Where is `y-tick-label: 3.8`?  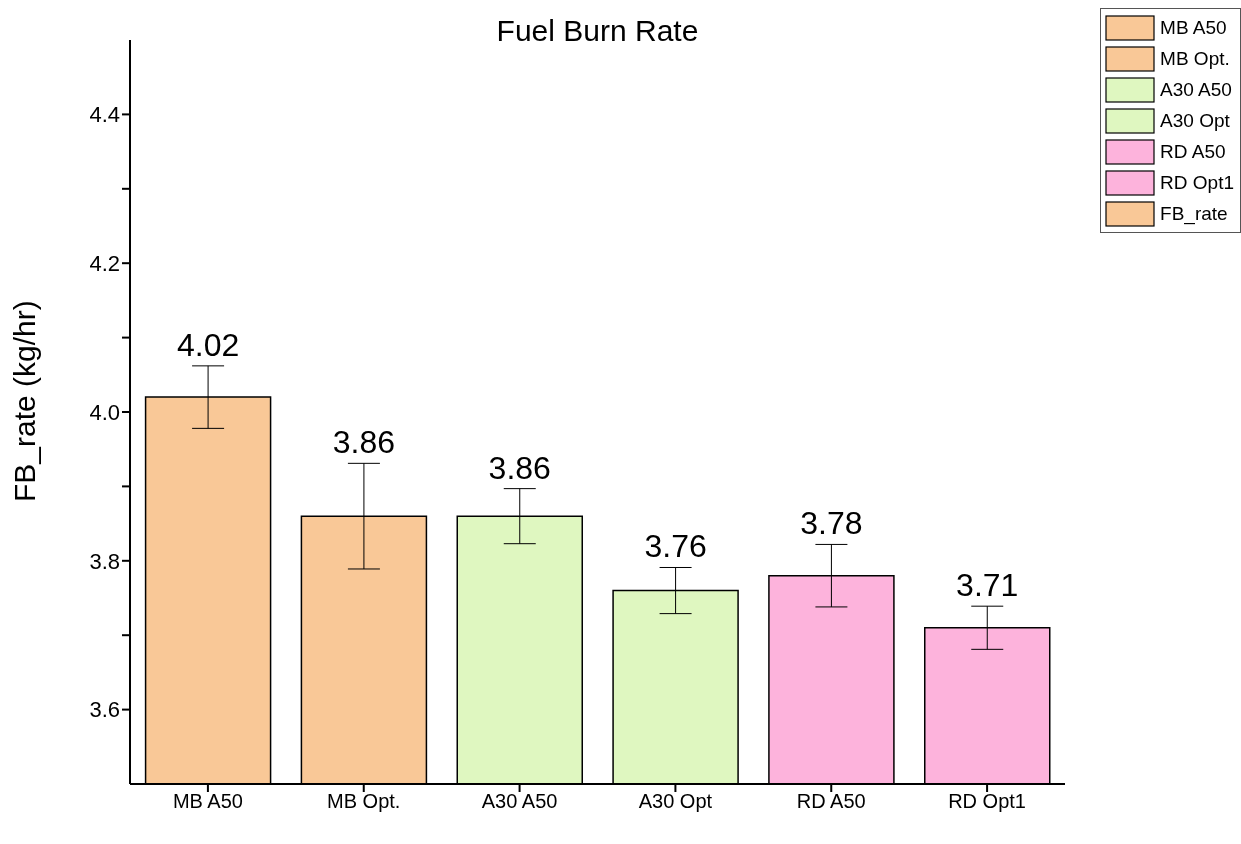 y-tick-label: 3.8 is located at coordinates (104, 561).